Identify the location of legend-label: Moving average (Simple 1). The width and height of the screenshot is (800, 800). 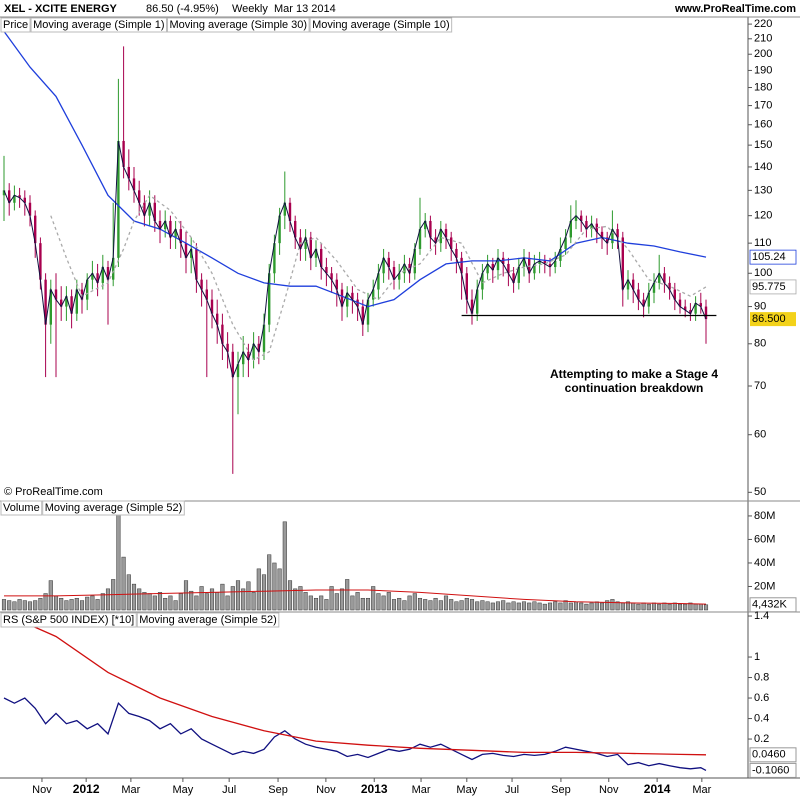
(98, 25).